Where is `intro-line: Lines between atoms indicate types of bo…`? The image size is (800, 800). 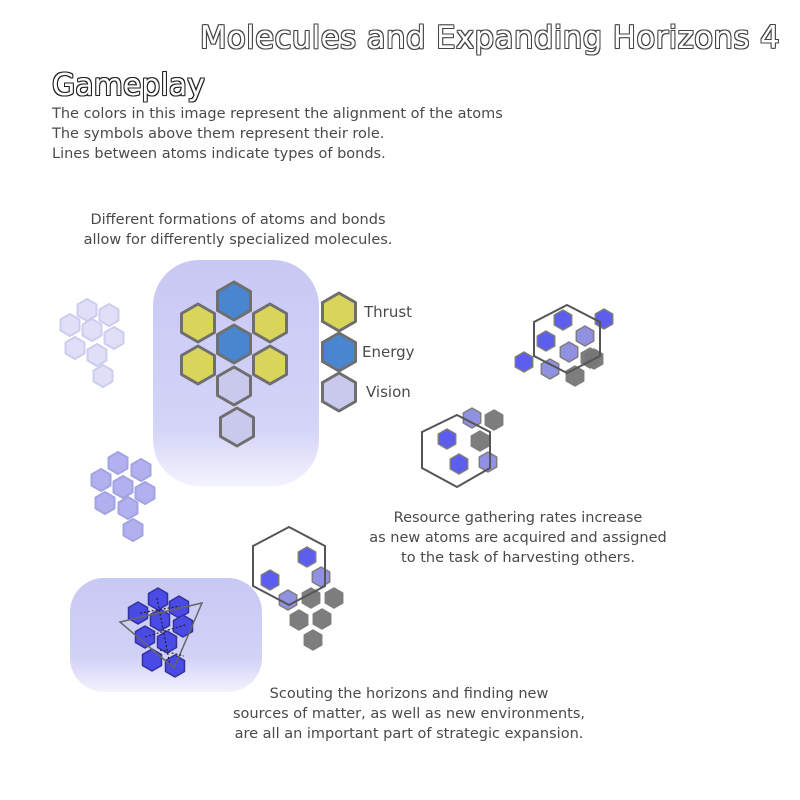
intro-line: Lines between atoms indicate types of bo… is located at coordinates (219, 154).